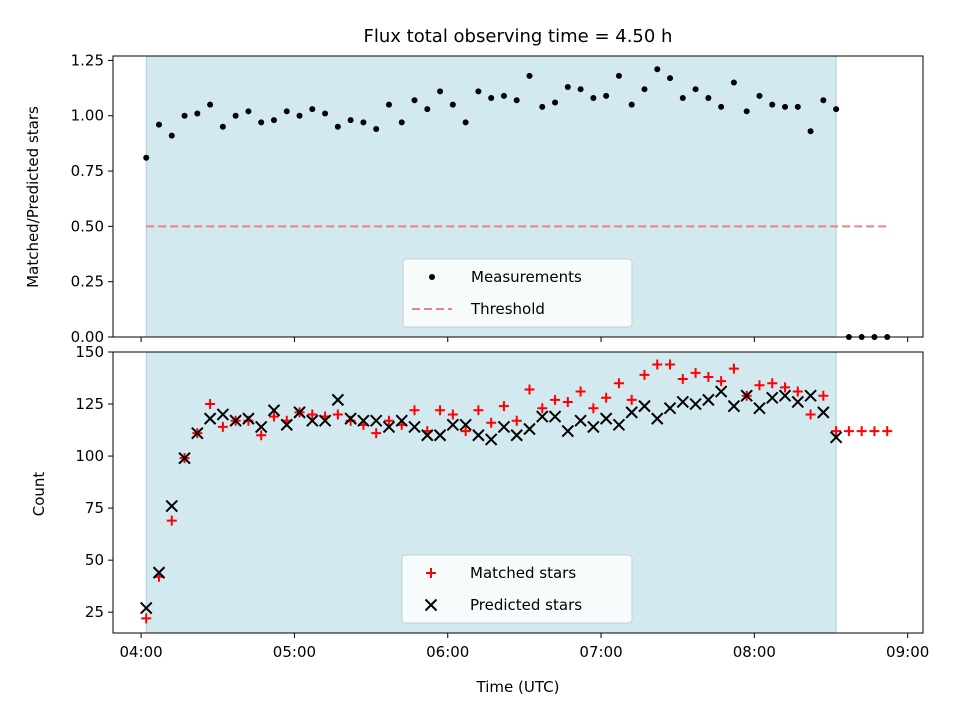  What do you see at coordinates (523, 573) in the screenshot?
I see `bottom-legend-entry-label: Matched stars` at bounding box center [523, 573].